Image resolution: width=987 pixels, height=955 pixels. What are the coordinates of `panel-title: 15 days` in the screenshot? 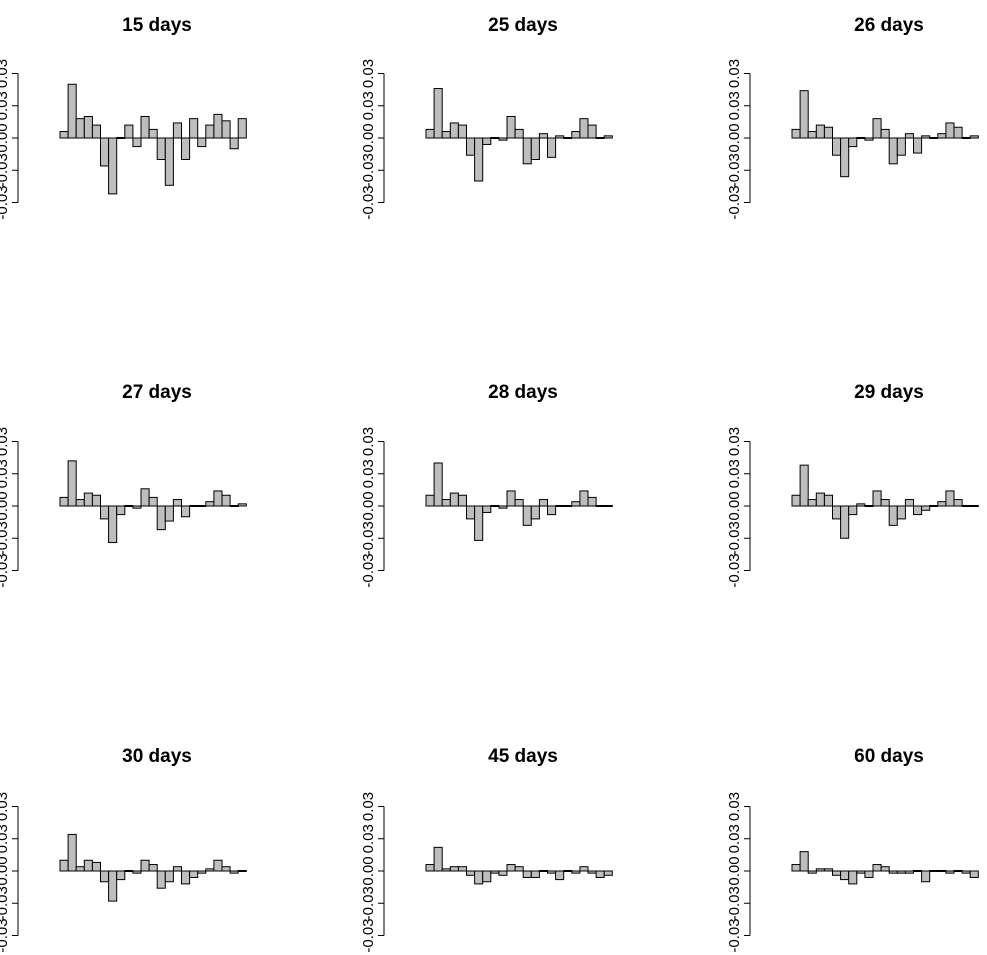 It's located at (157, 25).